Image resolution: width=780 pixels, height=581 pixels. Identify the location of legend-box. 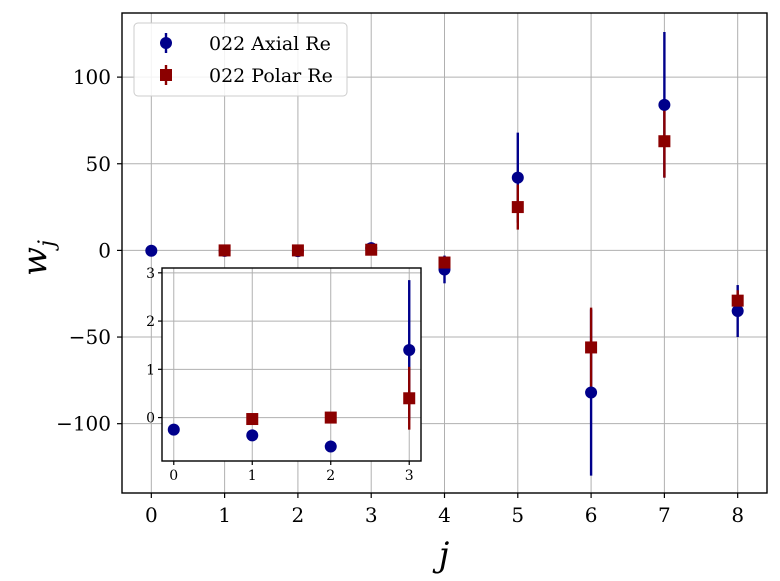
(240, 59).